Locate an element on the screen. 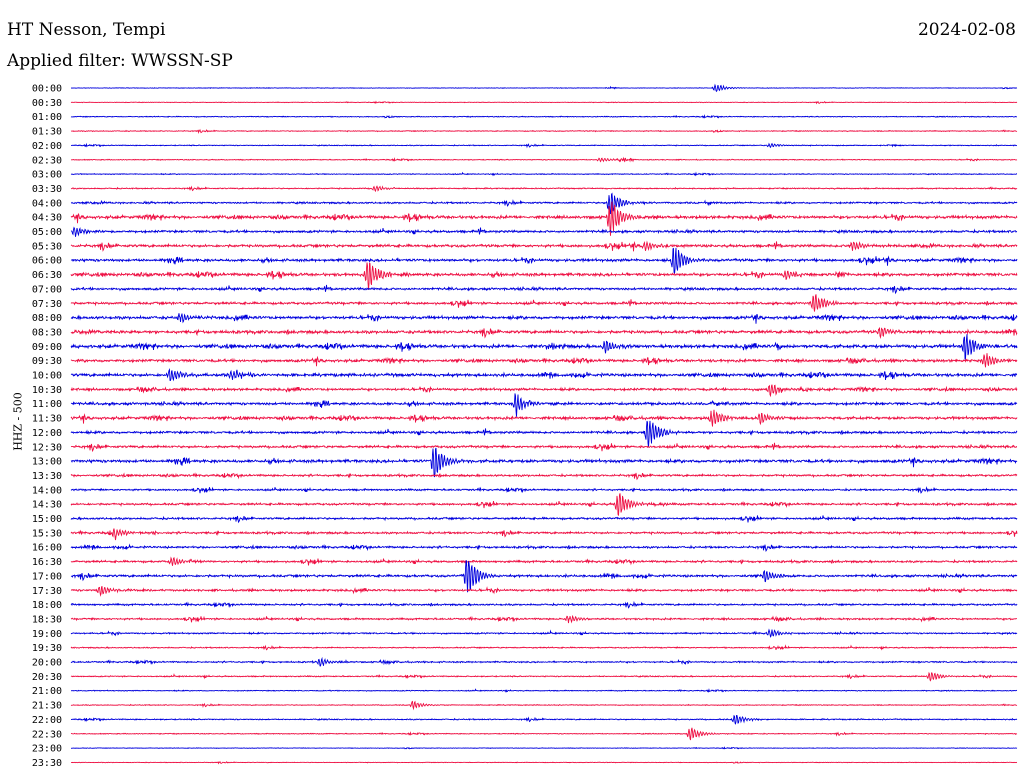  time-tick-label: 13:00 is located at coordinates (47, 462).